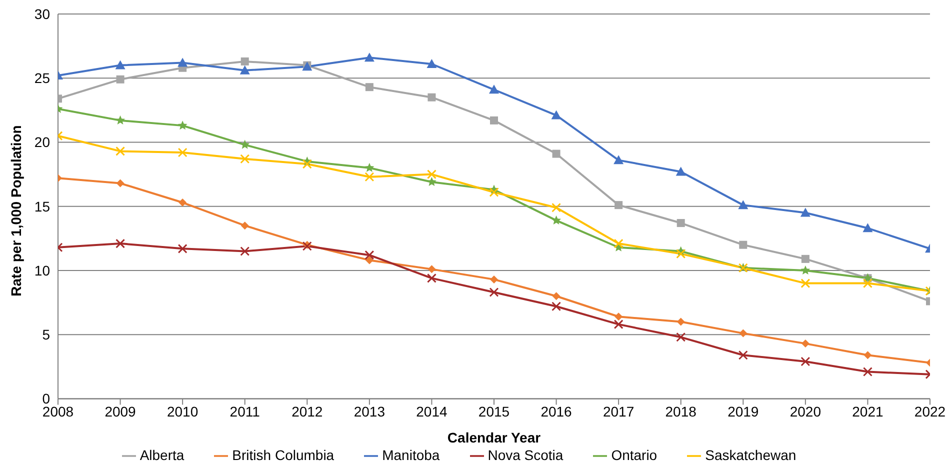  Describe the element at coordinates (162, 454) in the screenshot. I see `legend-label: Alberta` at that location.